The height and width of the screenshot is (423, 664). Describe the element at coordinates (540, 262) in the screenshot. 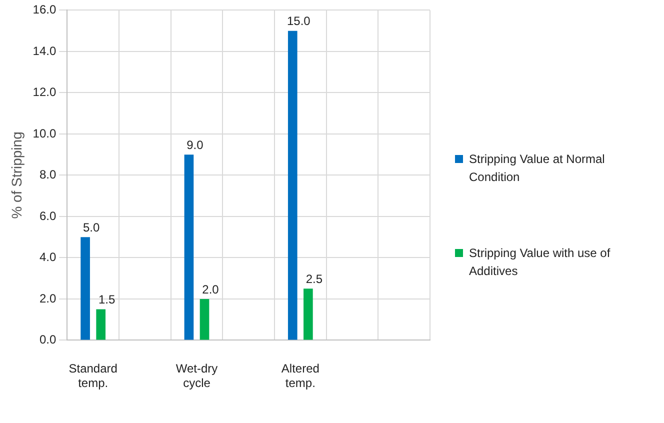

I see `legend-label: Stripping Value with use of Additives` at that location.